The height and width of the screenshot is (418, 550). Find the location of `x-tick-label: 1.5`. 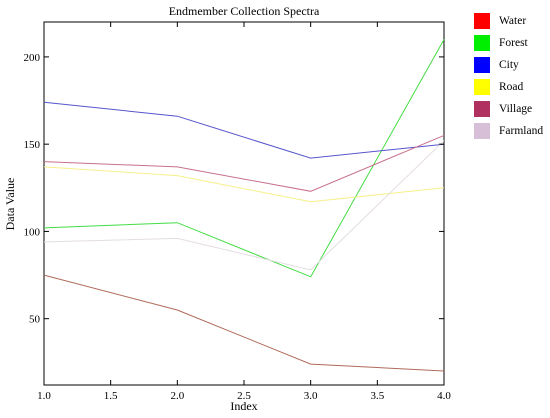

x-tick-label: 1.5 is located at coordinates (111, 396).